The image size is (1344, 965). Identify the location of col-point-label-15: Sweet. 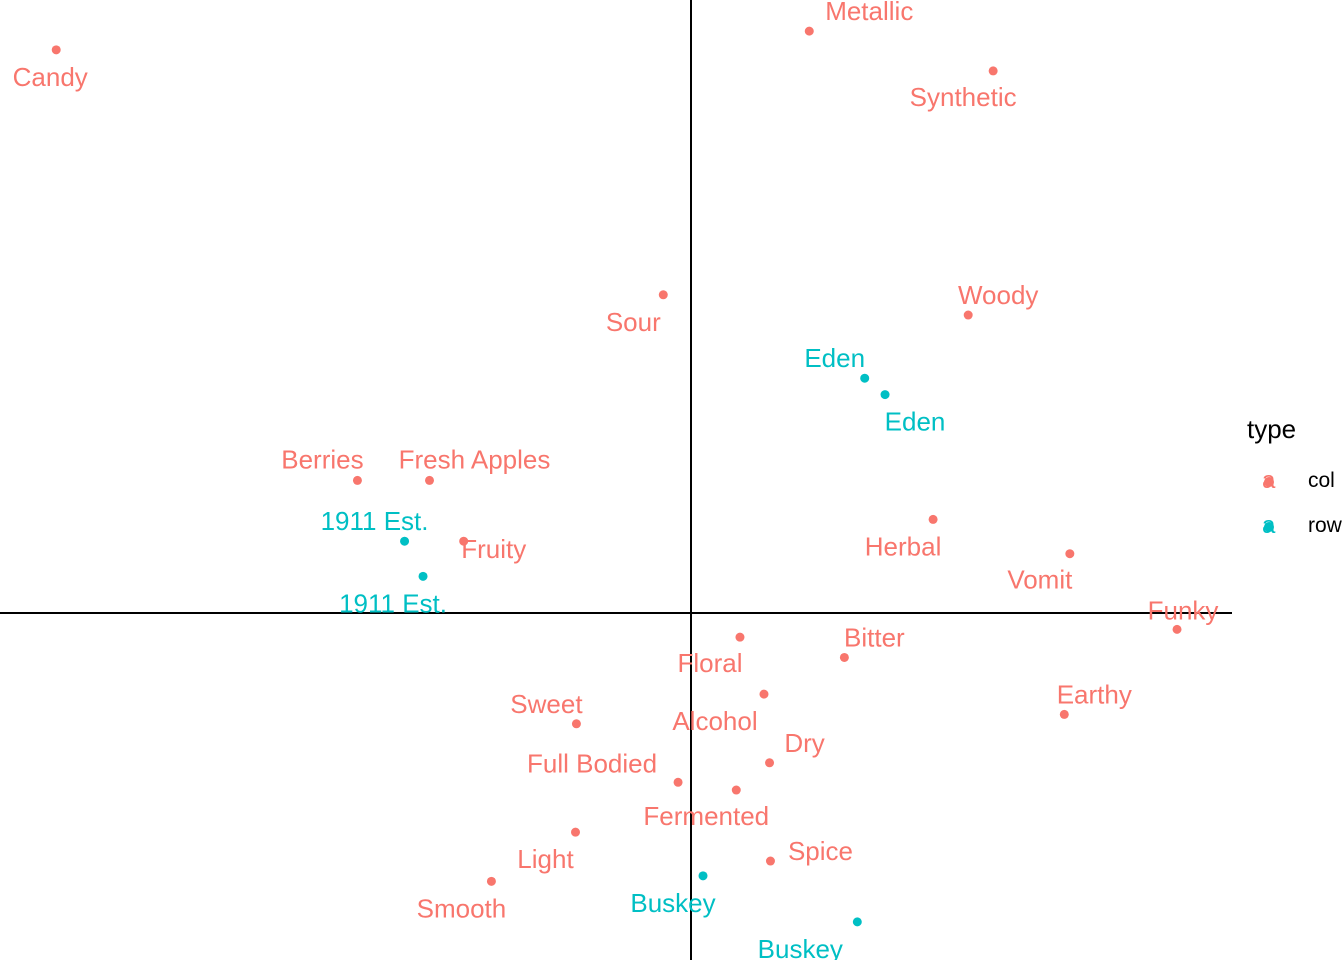
(546, 704).